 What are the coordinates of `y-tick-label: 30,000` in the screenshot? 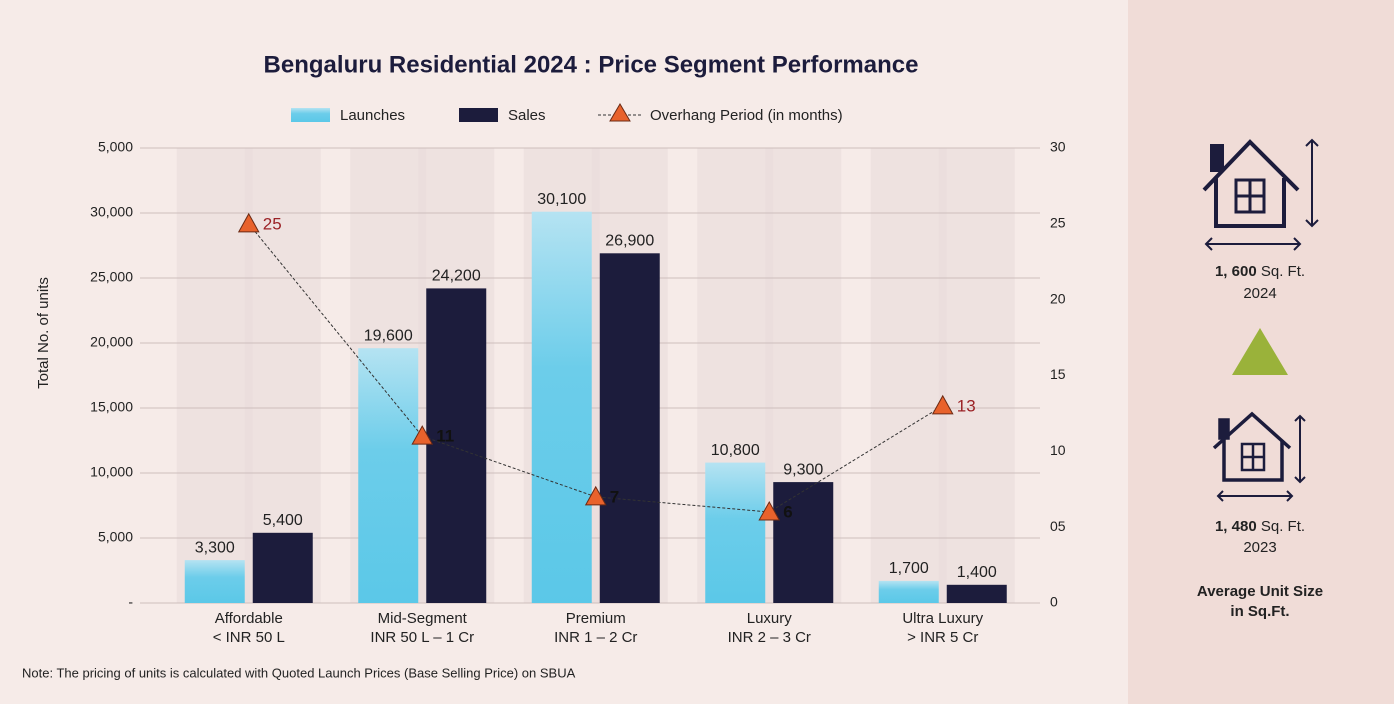 It's located at (111, 212).